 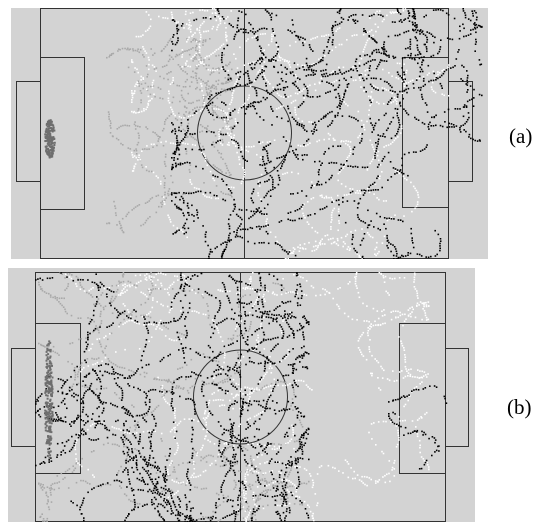 What do you see at coordinates (51, 138) in the screenshot?
I see `goalkeeper-point` at bounding box center [51, 138].